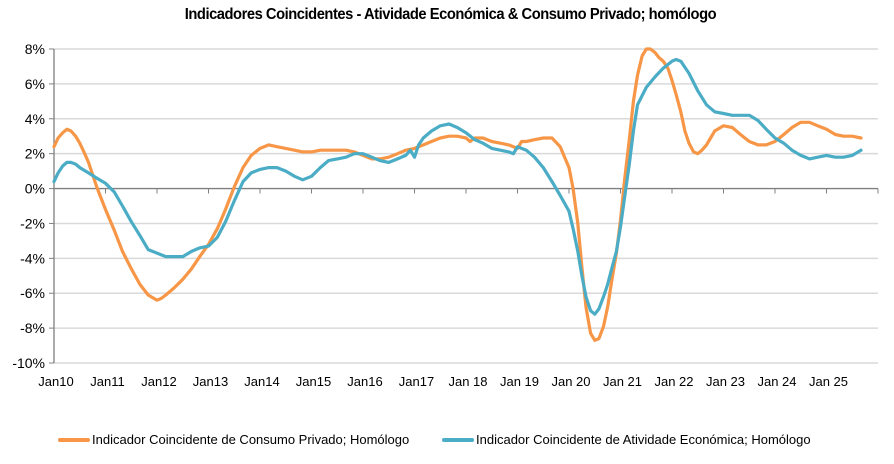 This screenshot has height=464, width=894. I want to click on x-tick-label: Jan 22, so click(673, 381).